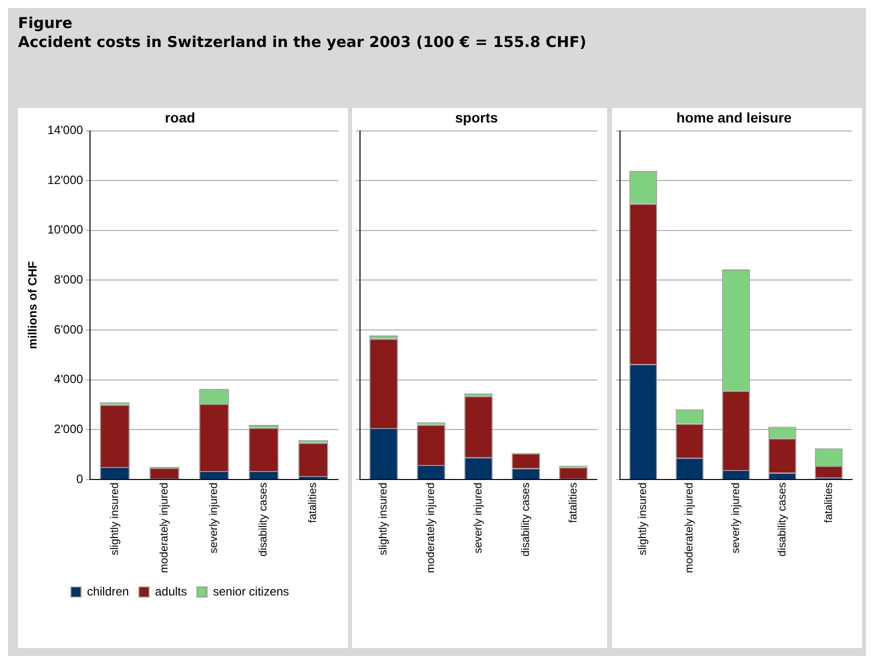  Describe the element at coordinates (107, 591) in the screenshot. I see `legend-label: children` at that location.